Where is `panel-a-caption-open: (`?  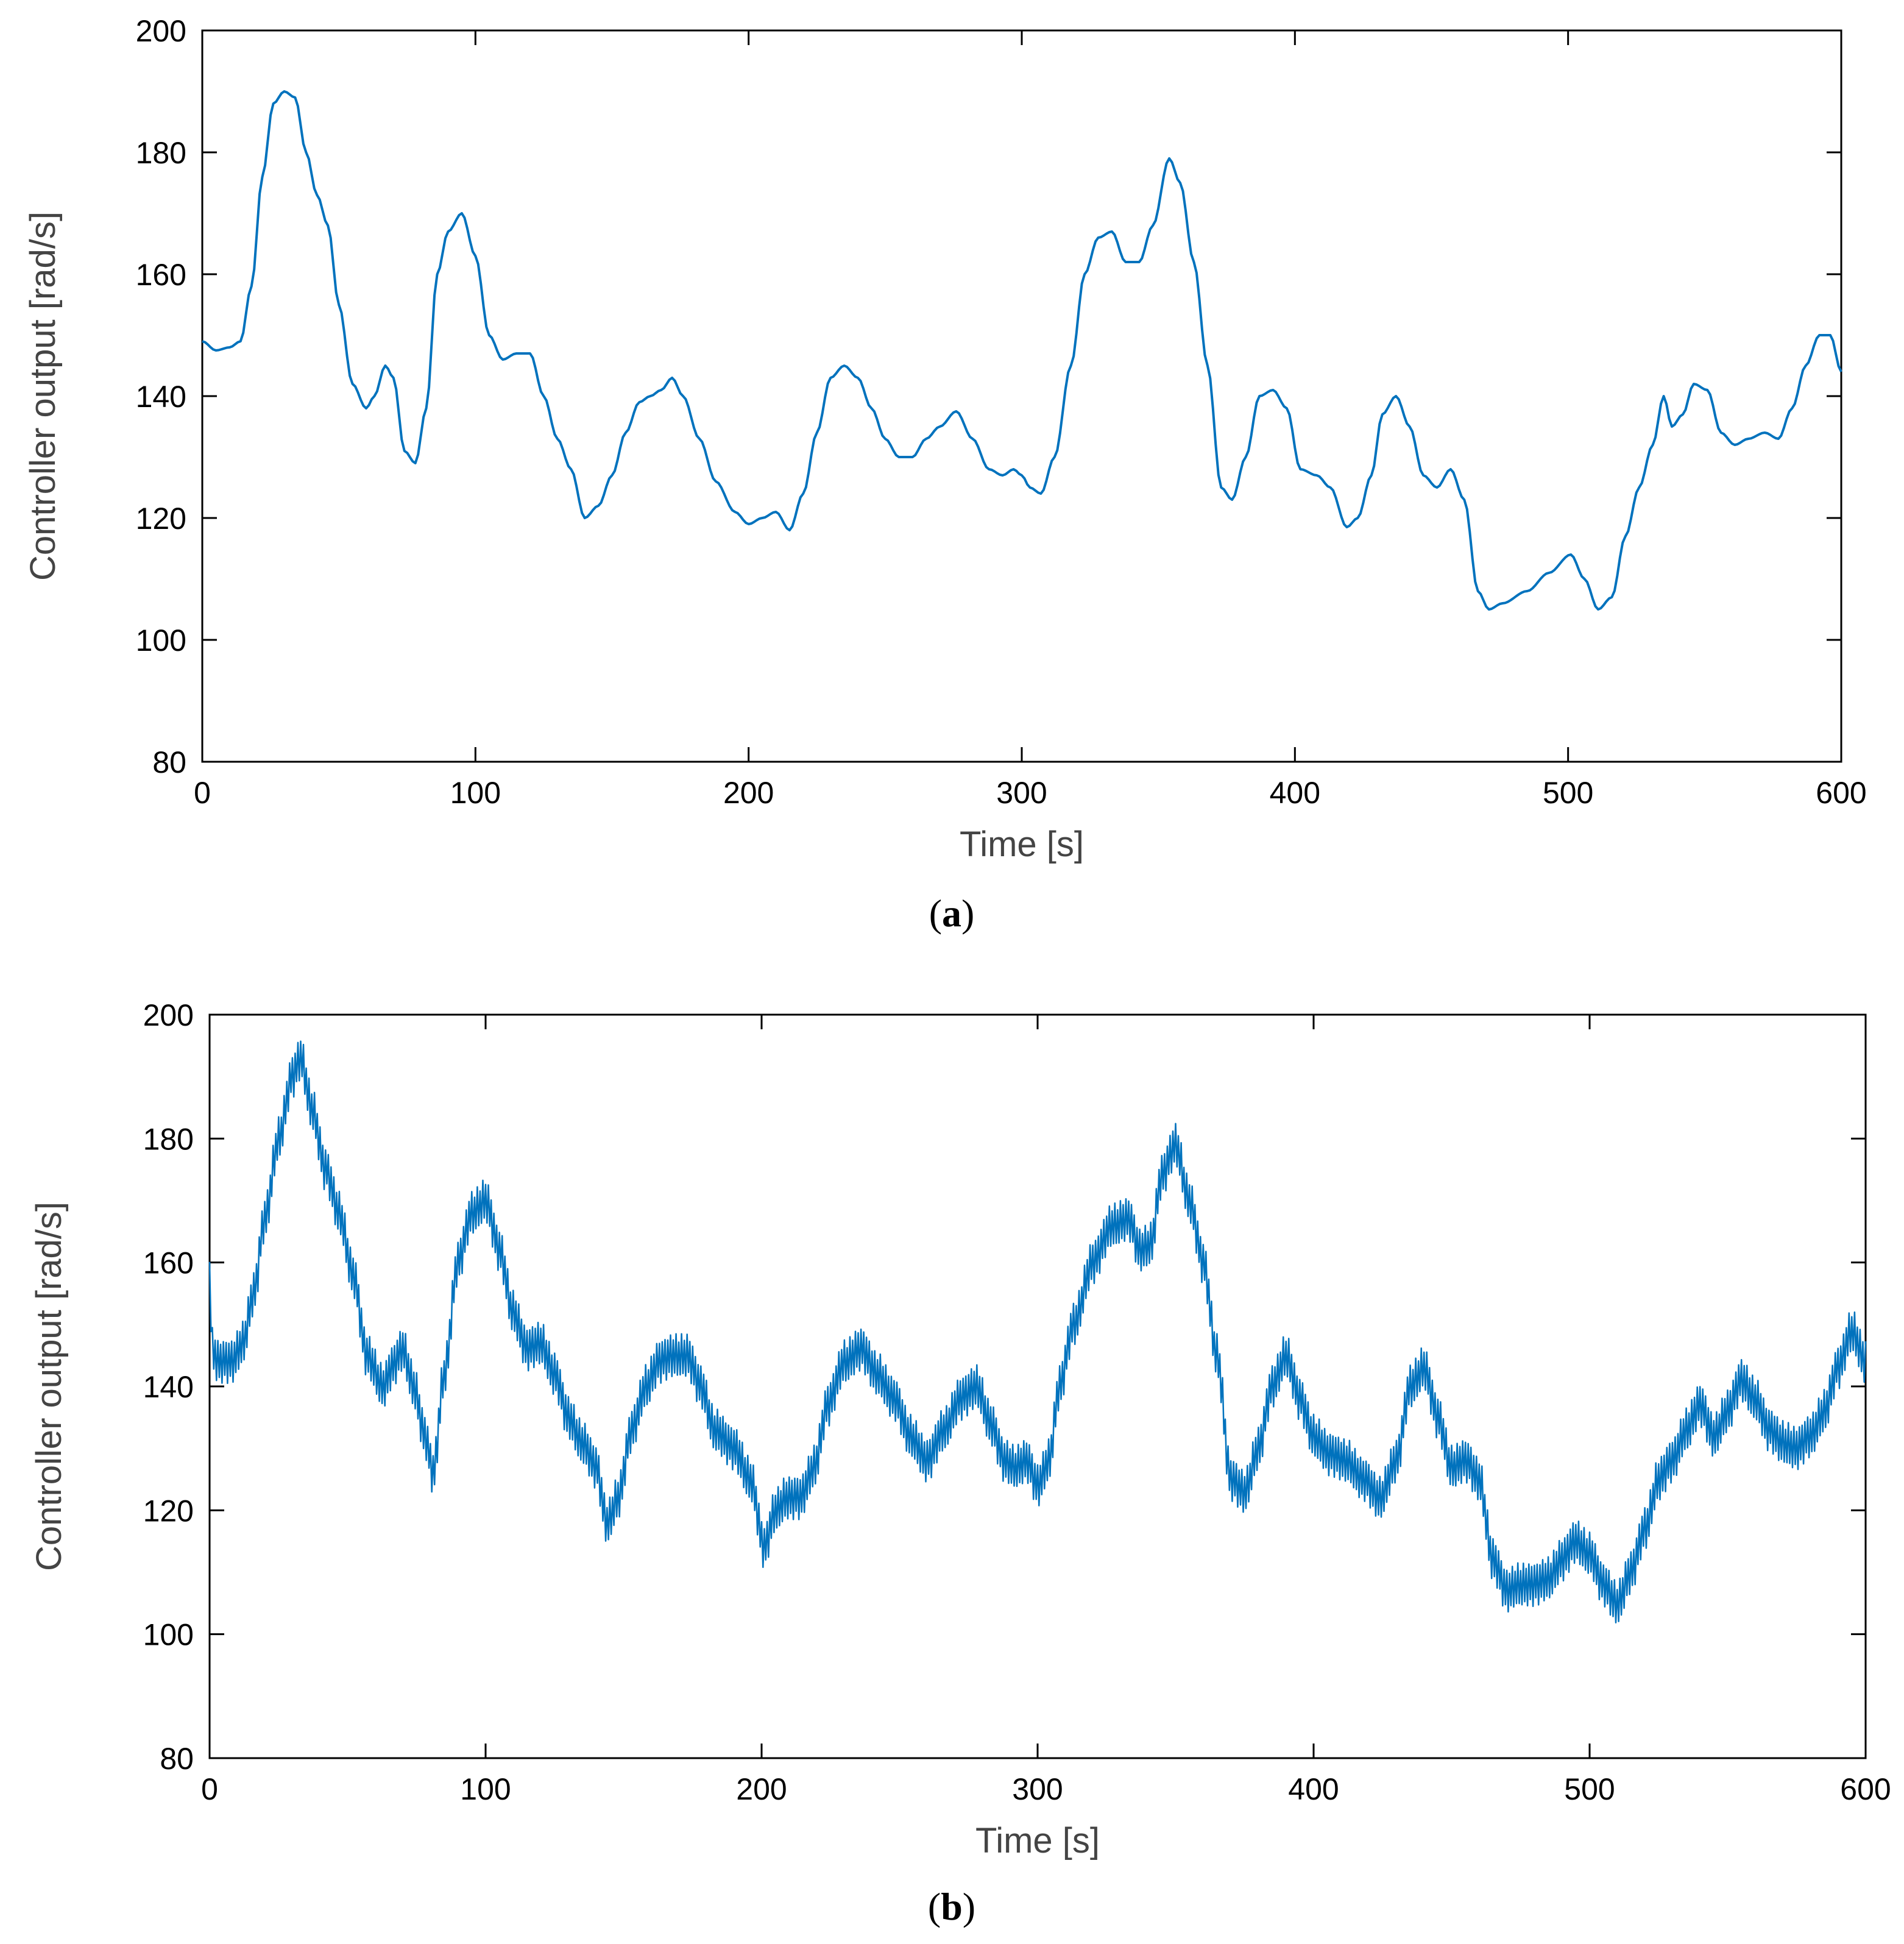
panel-a-caption-open: ( is located at coordinates (935, 914).